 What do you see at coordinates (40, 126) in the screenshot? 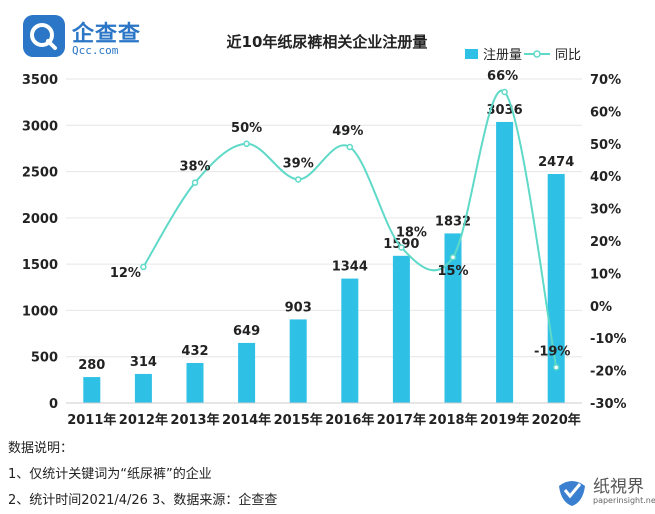
I see `y-left-tick-label: 3000` at bounding box center [40, 126].